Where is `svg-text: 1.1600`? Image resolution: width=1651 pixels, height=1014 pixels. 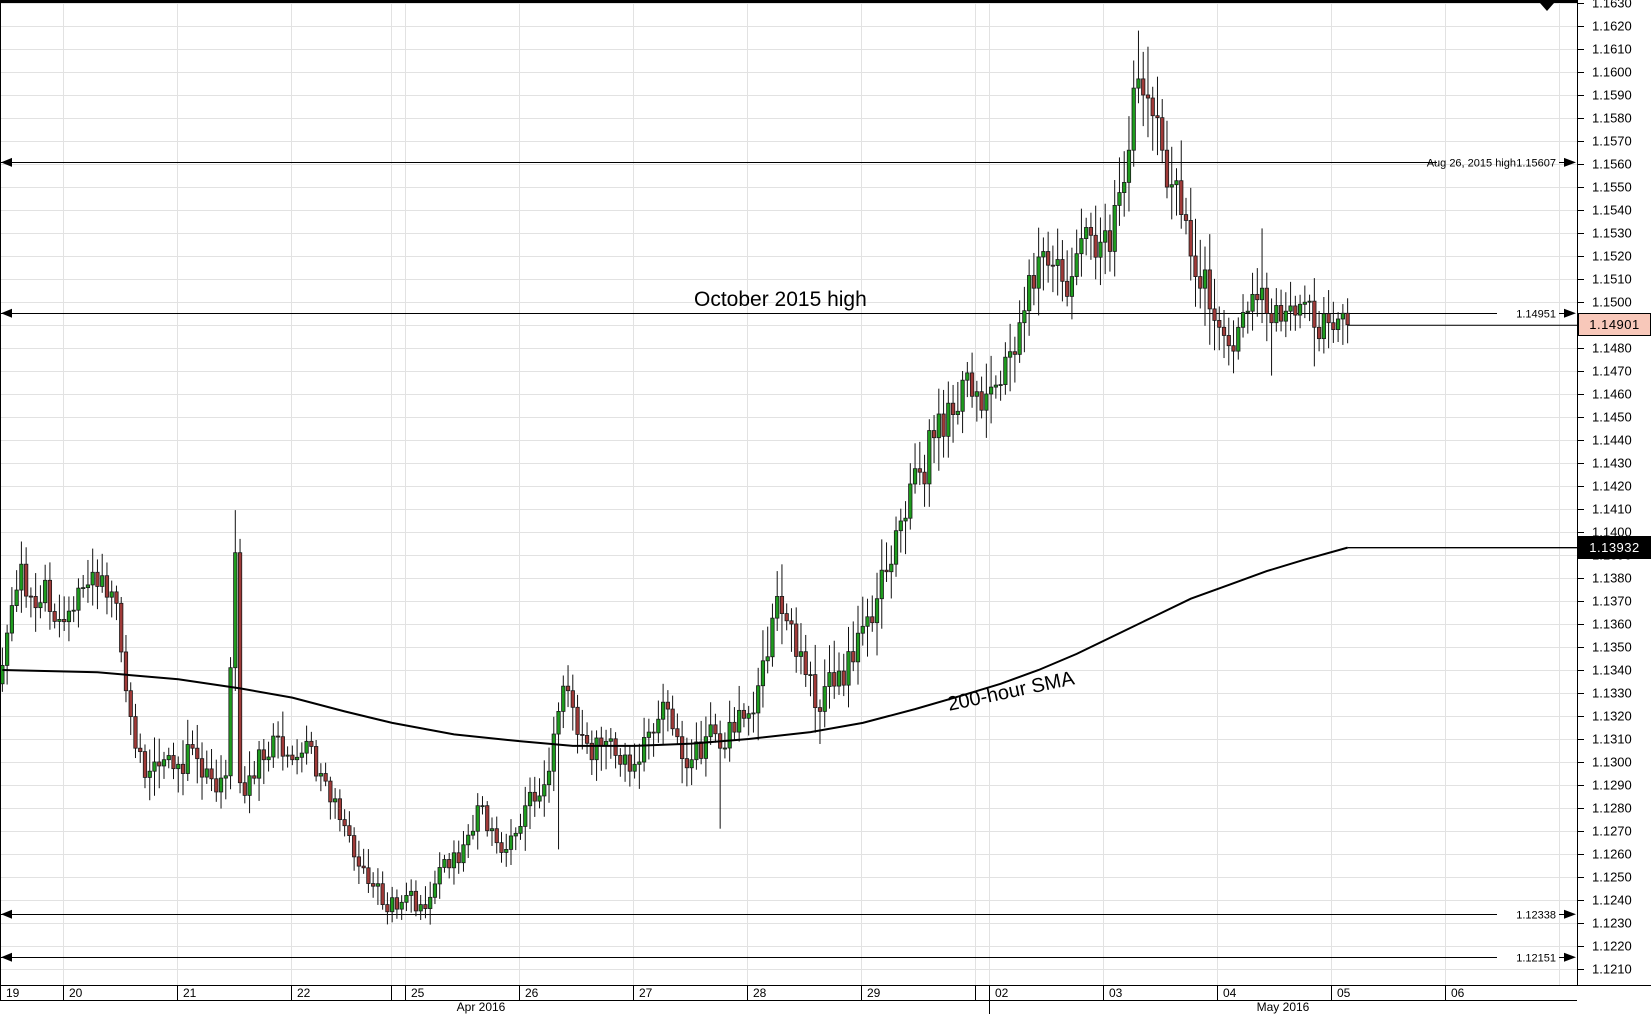 svg-text: 1.1600 is located at coordinates (1612, 72).